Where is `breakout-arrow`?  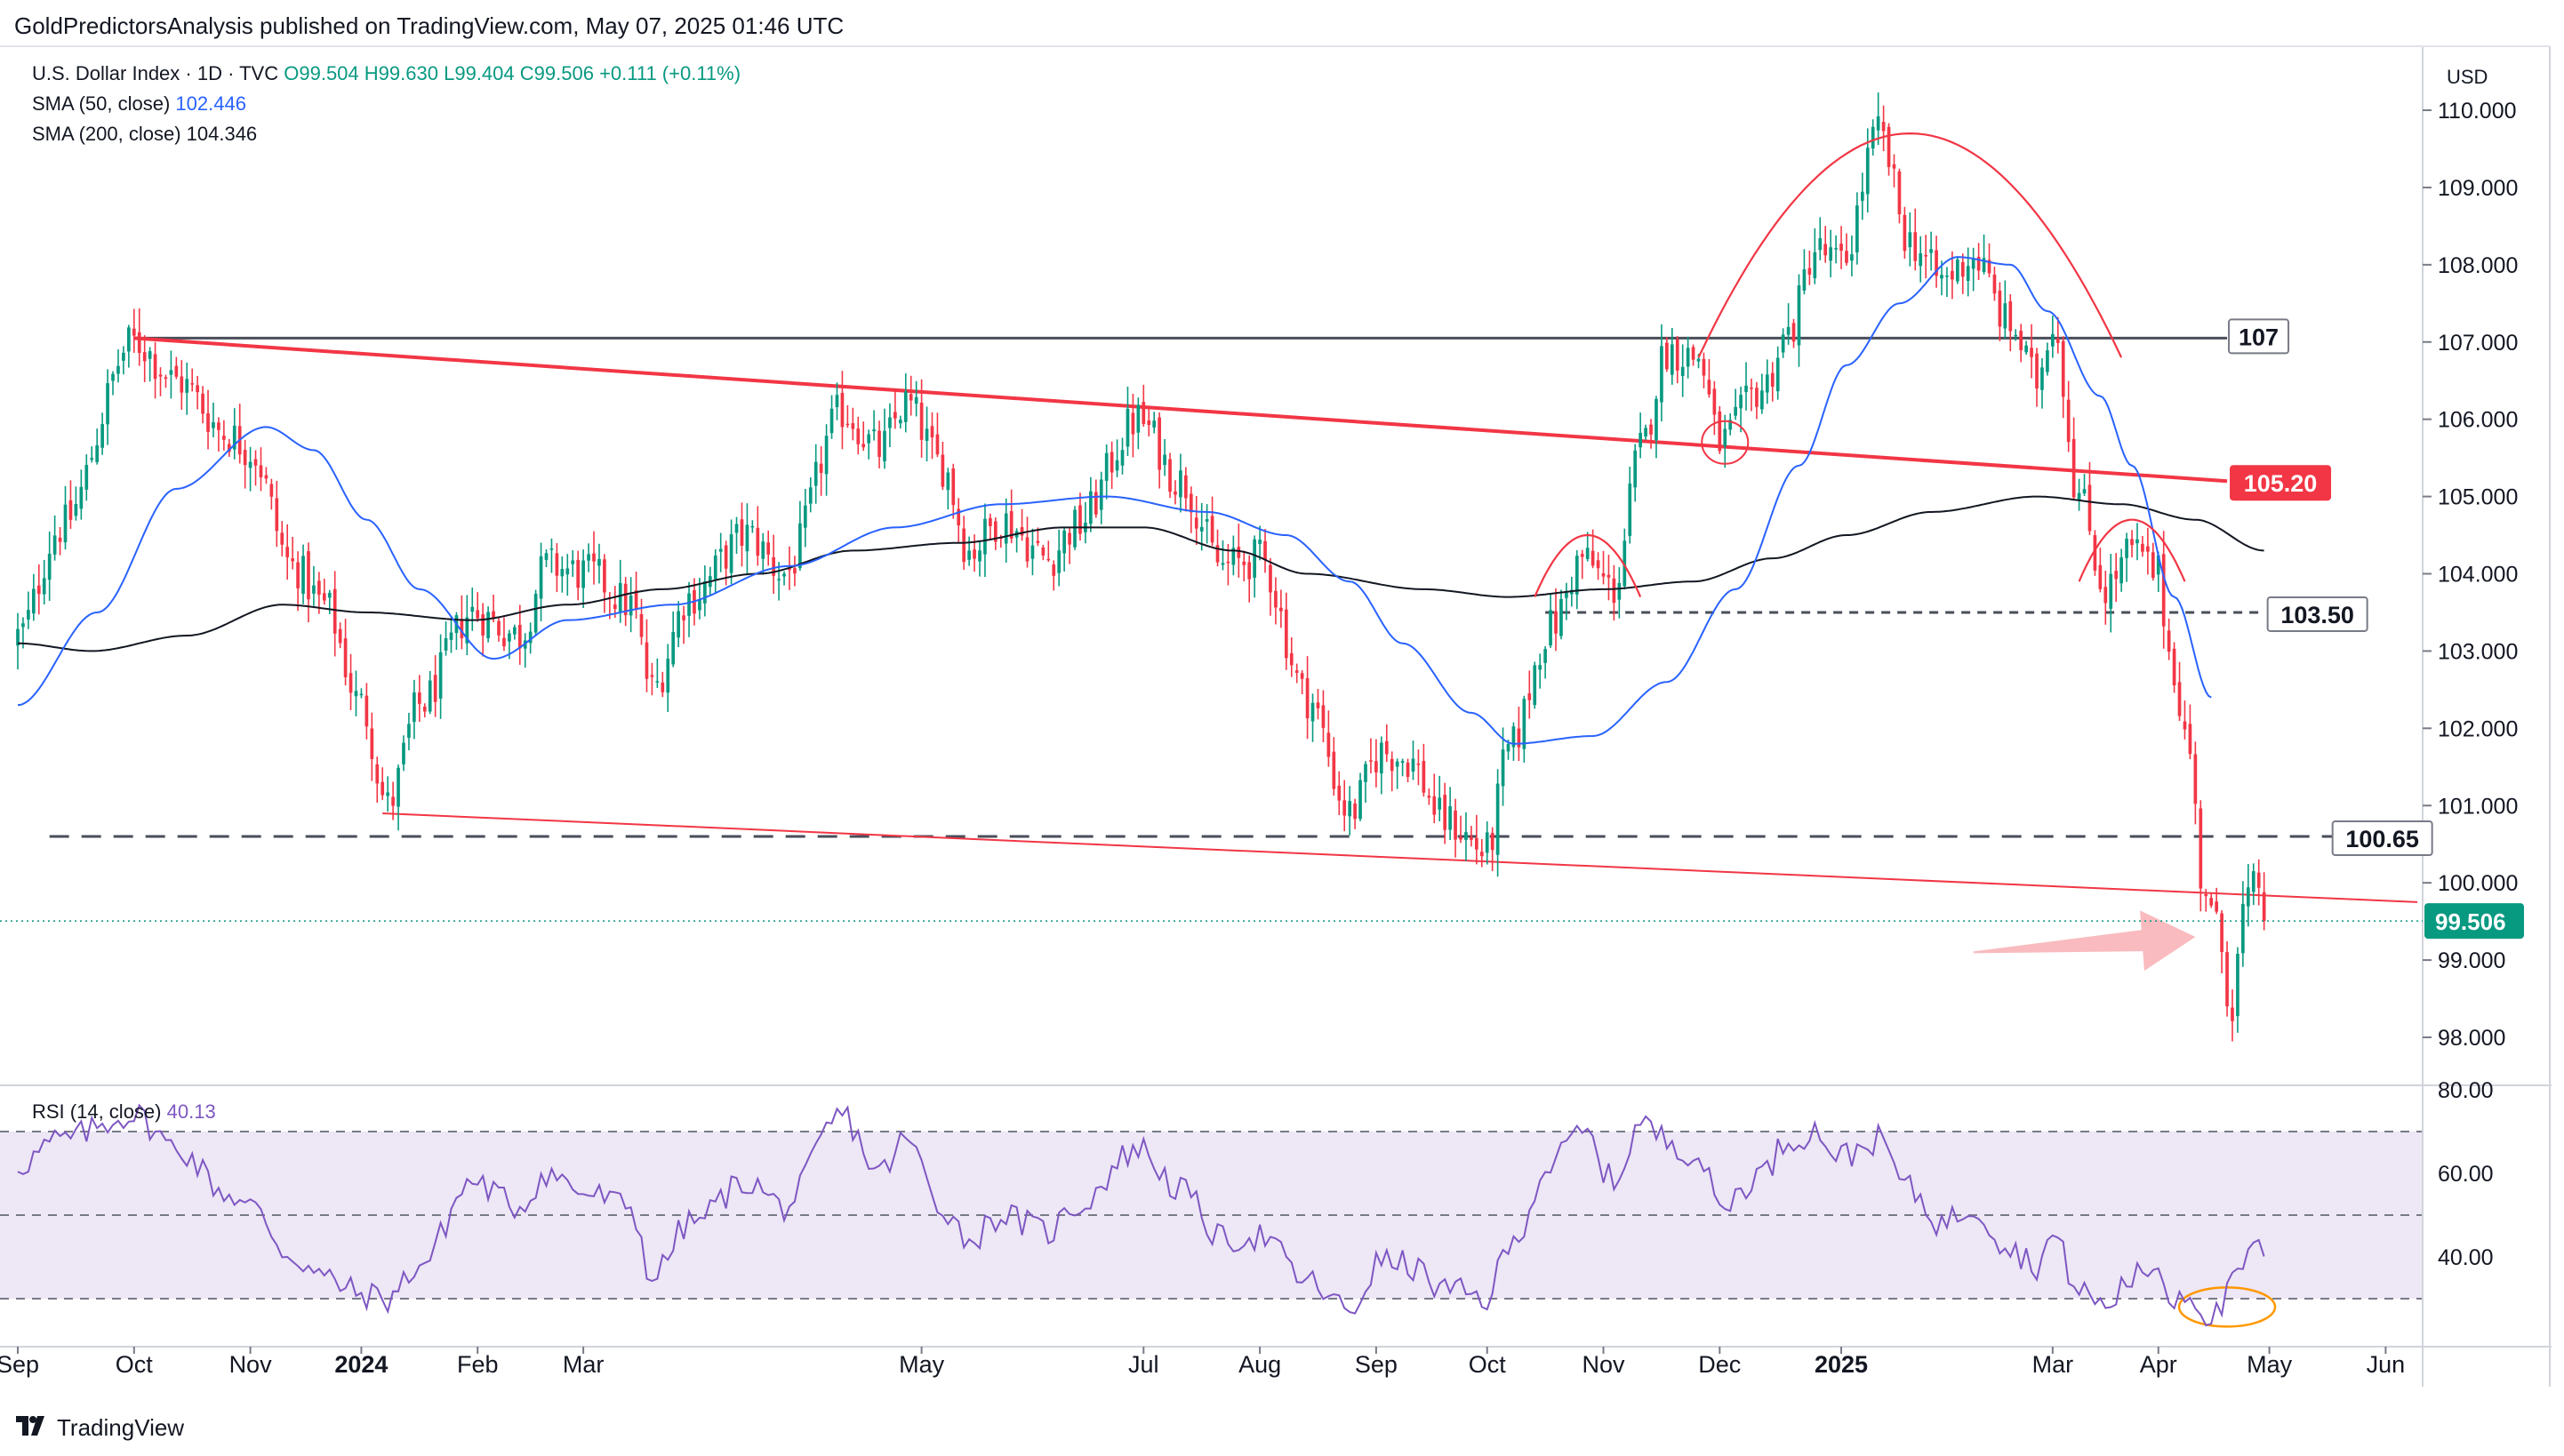 breakout-arrow is located at coordinates (2084, 941).